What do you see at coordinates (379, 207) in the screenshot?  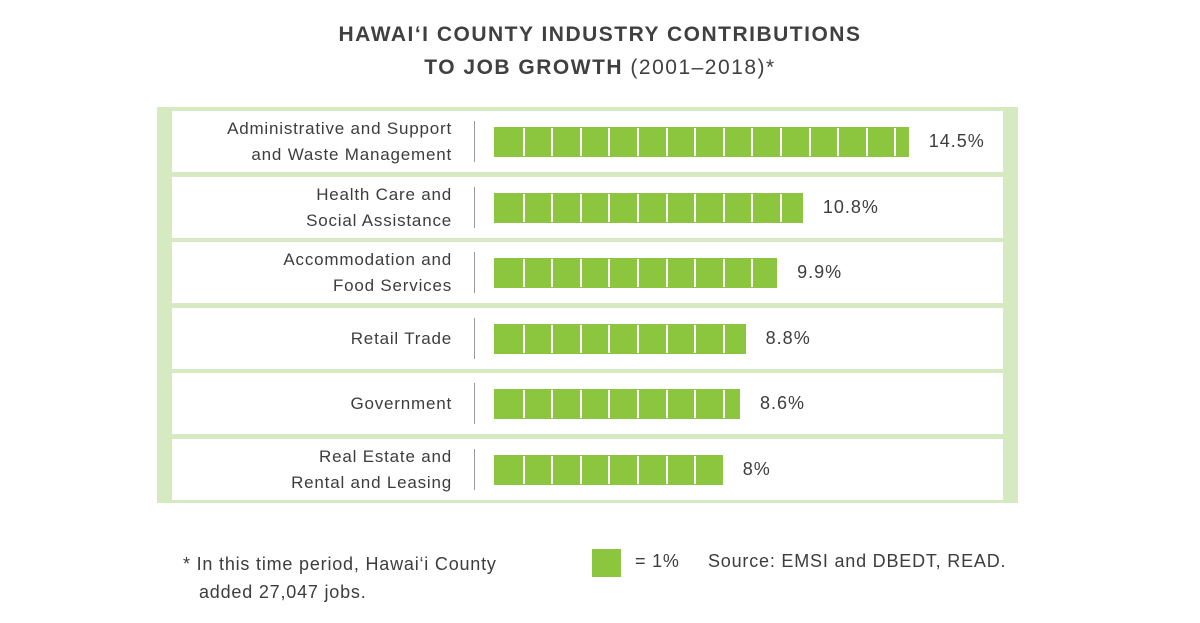 I see `category-label: Health Care and Social Assistance` at bounding box center [379, 207].